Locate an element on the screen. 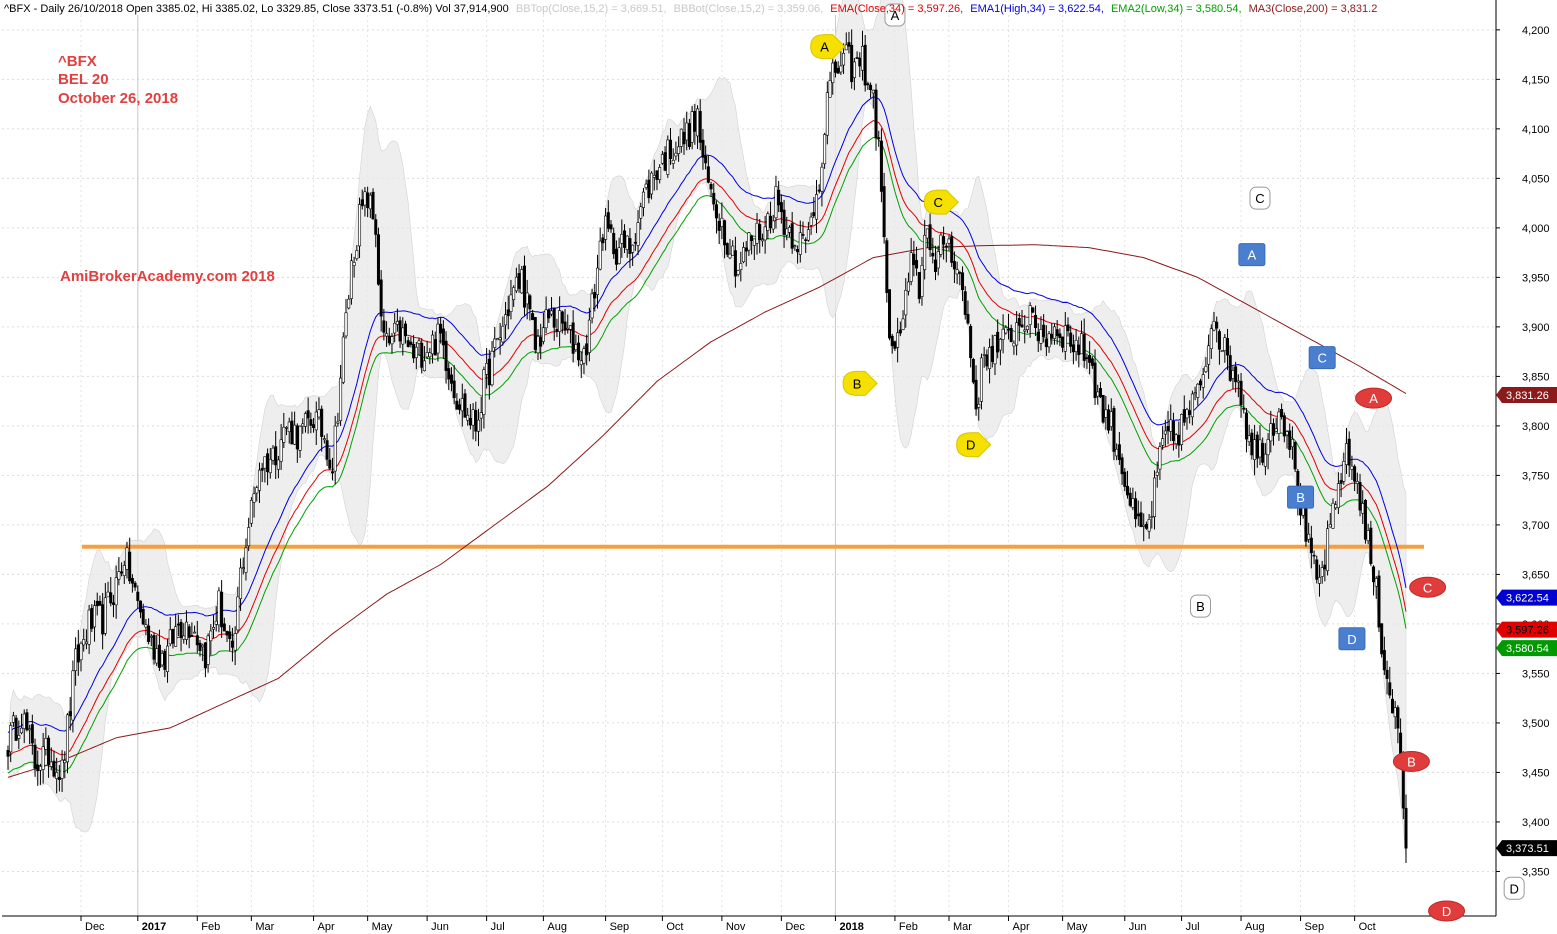  x-tick-label: May is located at coordinates (1077, 927).